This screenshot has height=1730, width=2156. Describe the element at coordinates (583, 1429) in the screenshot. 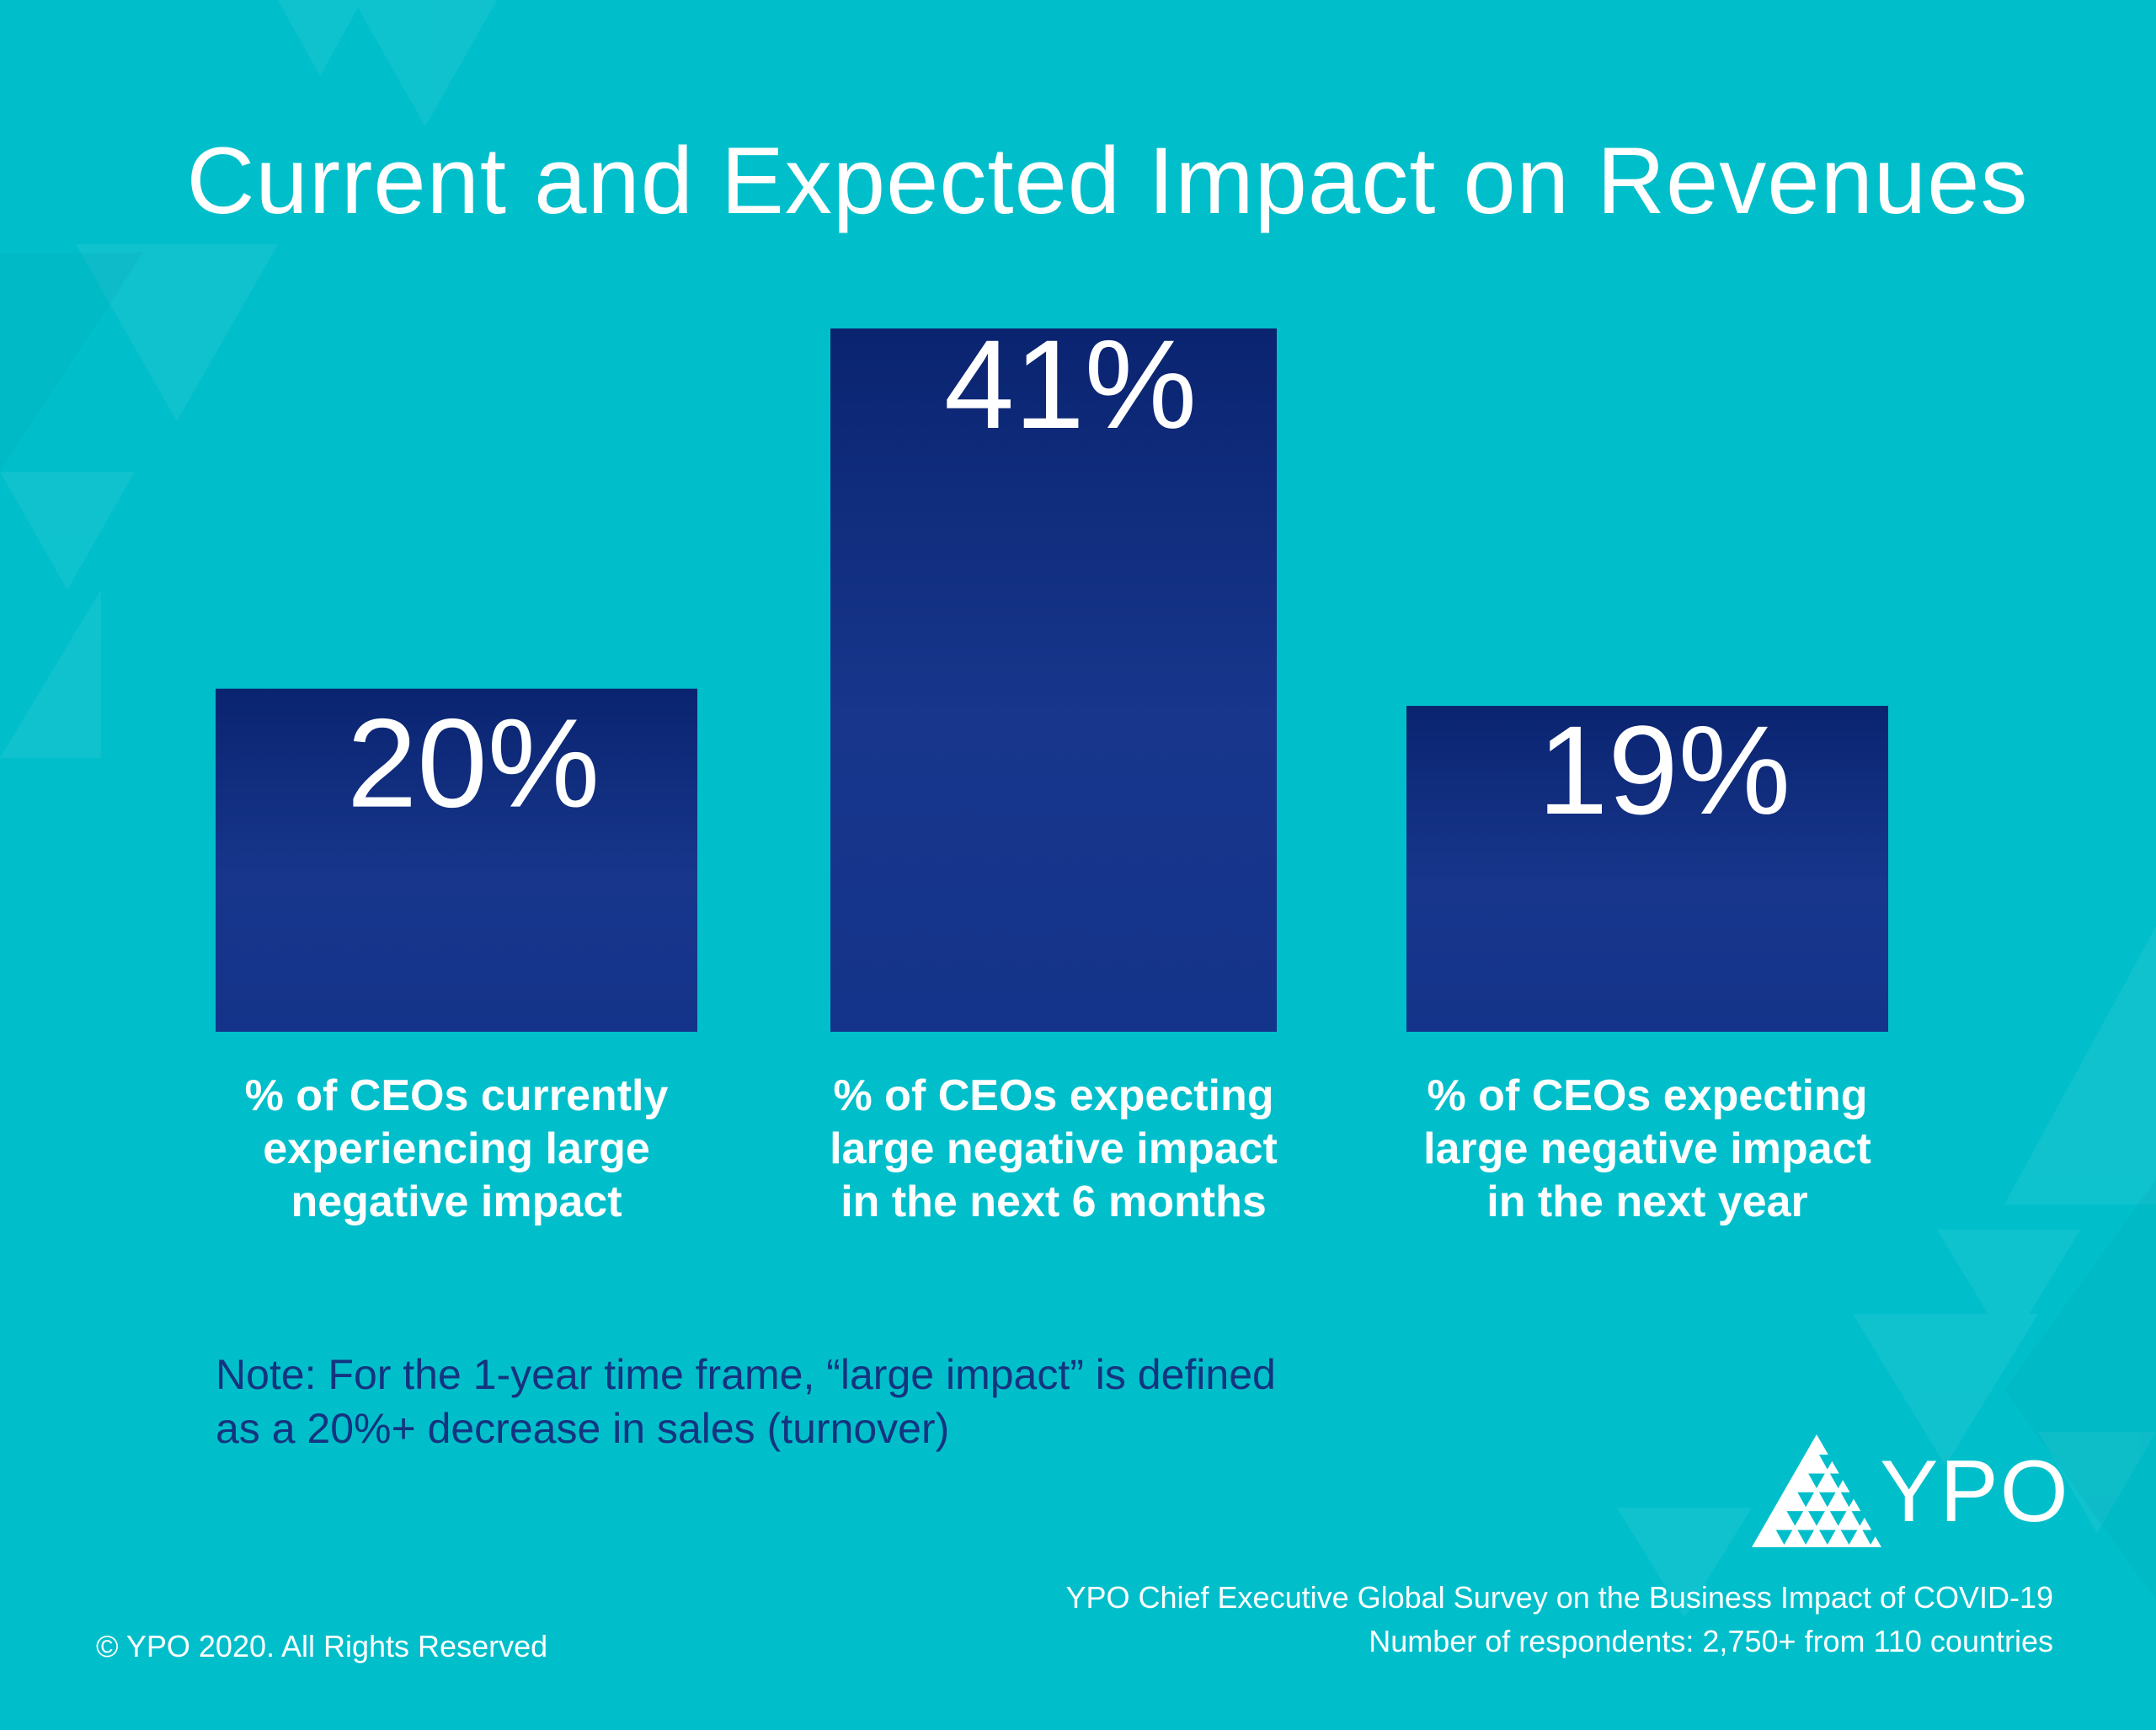

I see `note-line-2: as a 20%+ decrease in sales (turnover)` at that location.